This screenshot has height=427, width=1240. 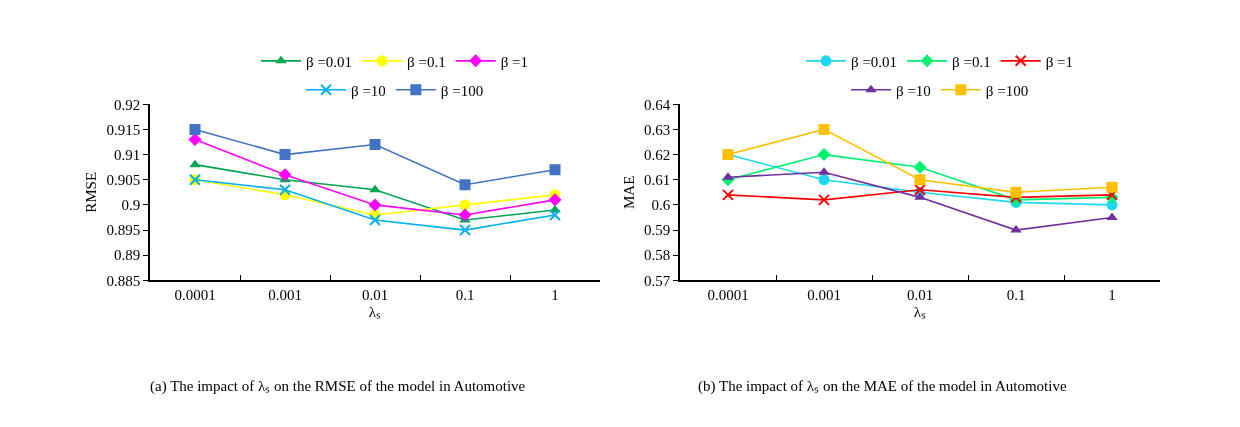 I want to click on y-tick-label: 0.59, so click(x=657, y=230).